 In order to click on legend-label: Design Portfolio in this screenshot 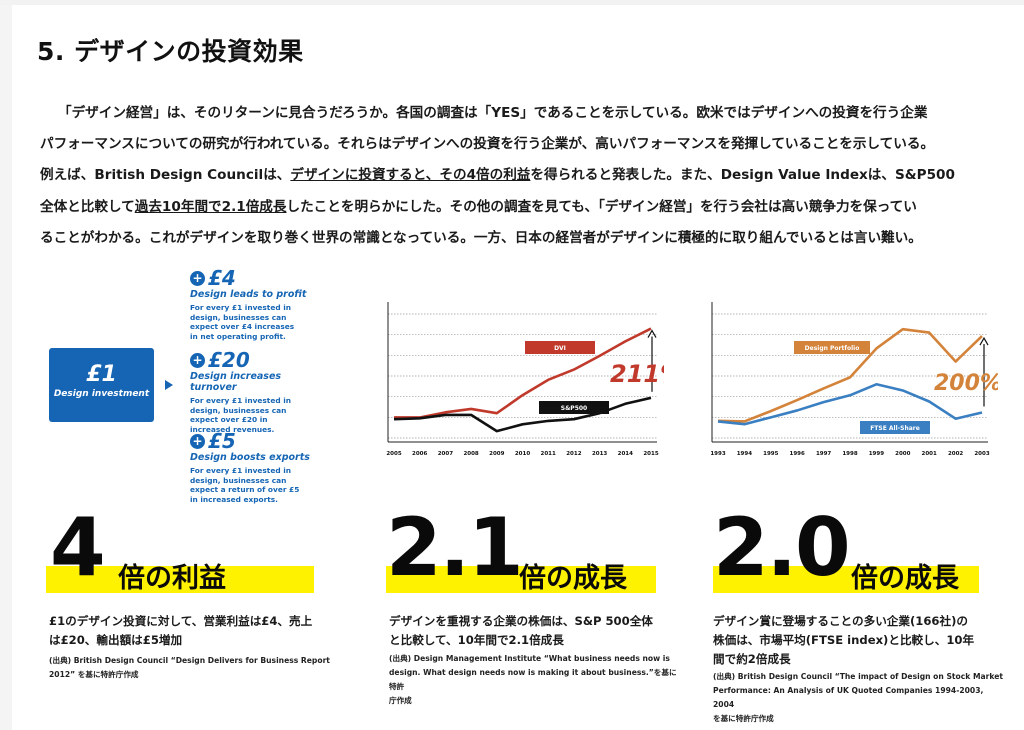, I will do `click(832, 348)`.